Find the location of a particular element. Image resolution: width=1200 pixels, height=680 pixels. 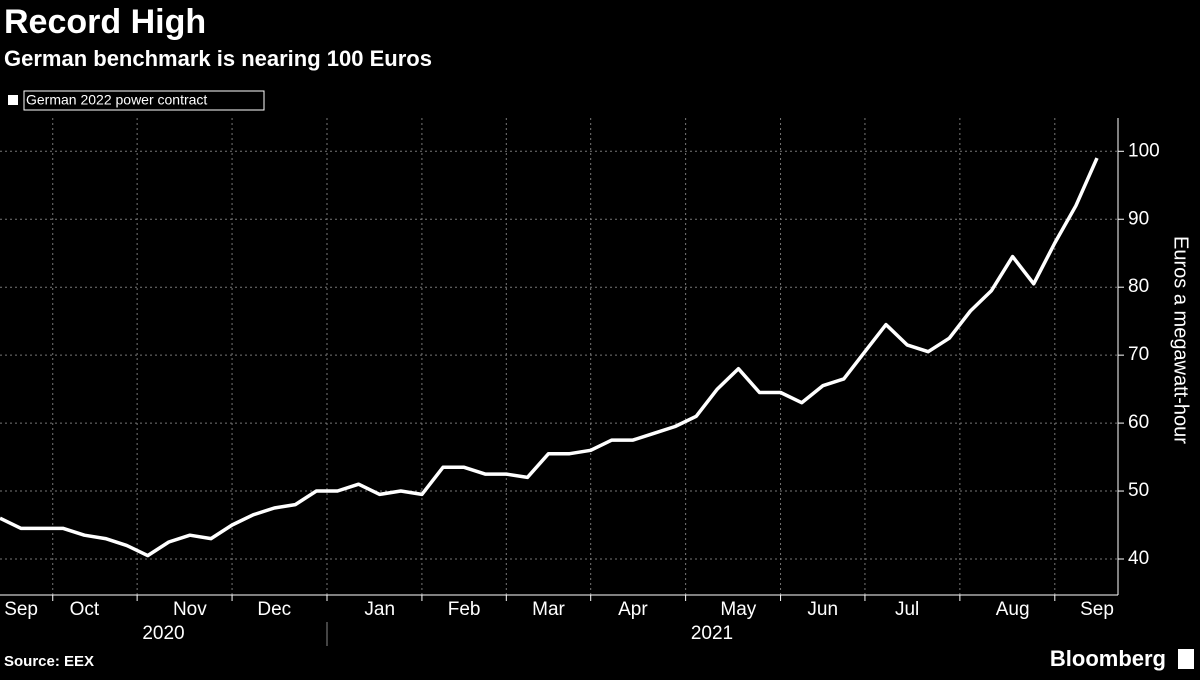

x-tick-label: Apr is located at coordinates (633, 609).